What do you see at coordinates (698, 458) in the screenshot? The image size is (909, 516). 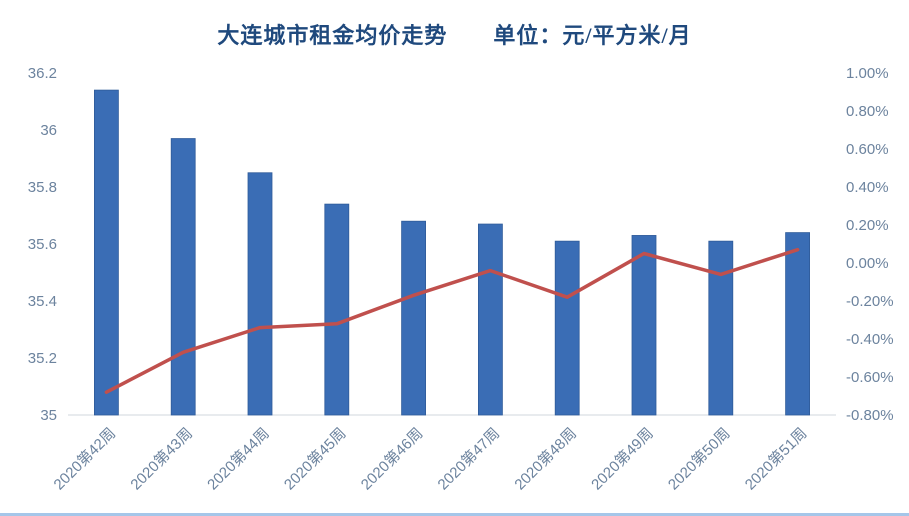 I see `x-axis-label: 2020第50周` at bounding box center [698, 458].